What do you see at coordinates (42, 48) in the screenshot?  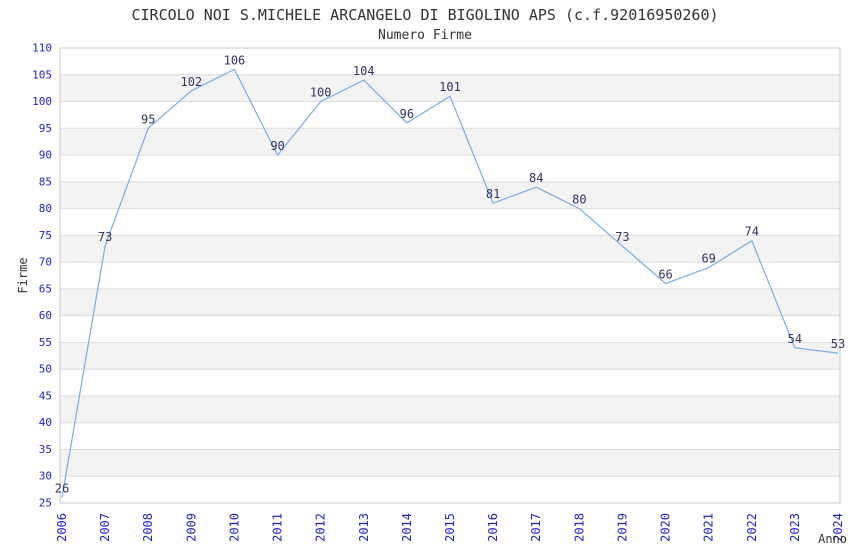 I see `y-tick-label: 110` at bounding box center [42, 48].